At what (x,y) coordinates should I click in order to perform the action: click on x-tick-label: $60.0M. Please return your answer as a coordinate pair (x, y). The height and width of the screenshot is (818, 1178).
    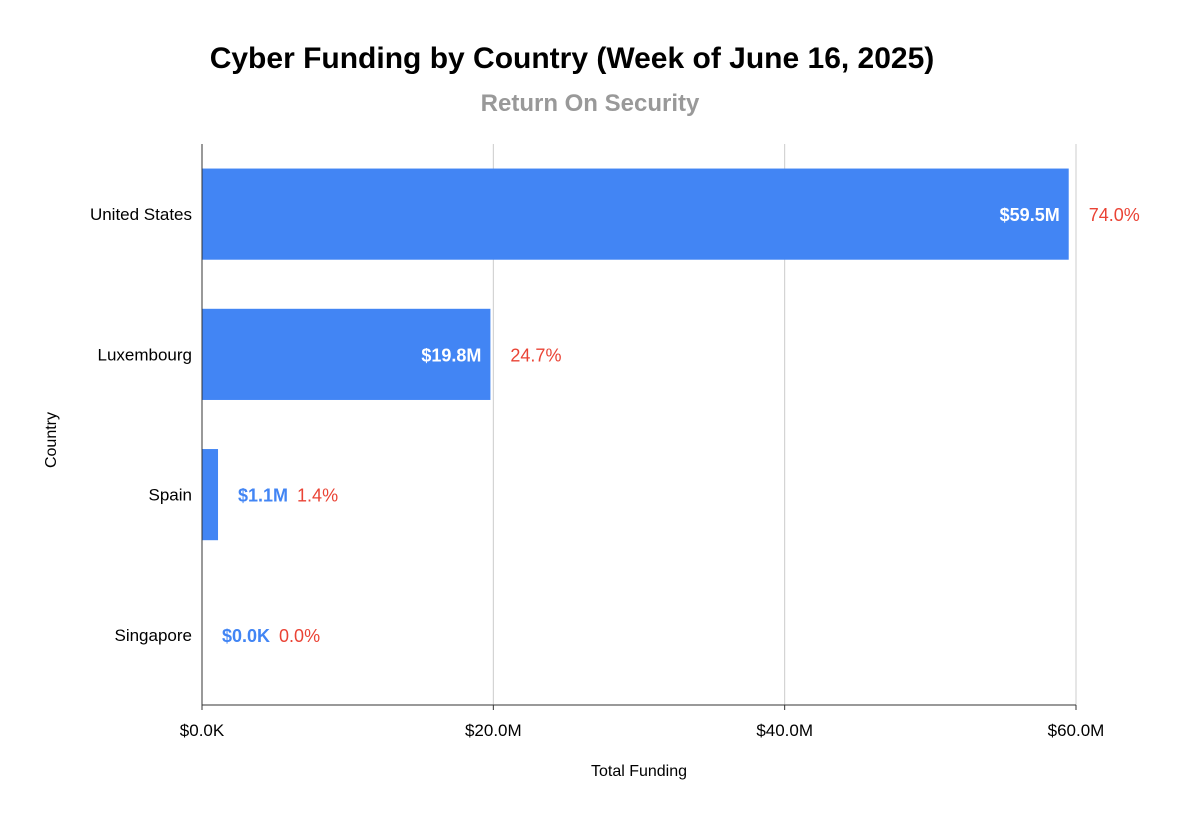
    Looking at the image, I should click on (1076, 730).